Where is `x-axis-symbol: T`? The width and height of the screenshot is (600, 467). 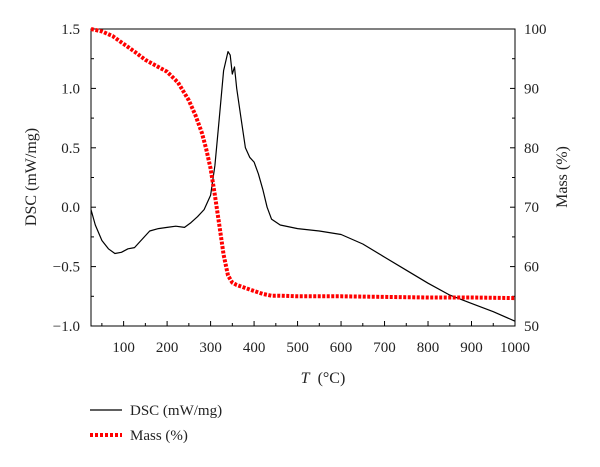 x-axis-symbol: T is located at coordinates (306, 378).